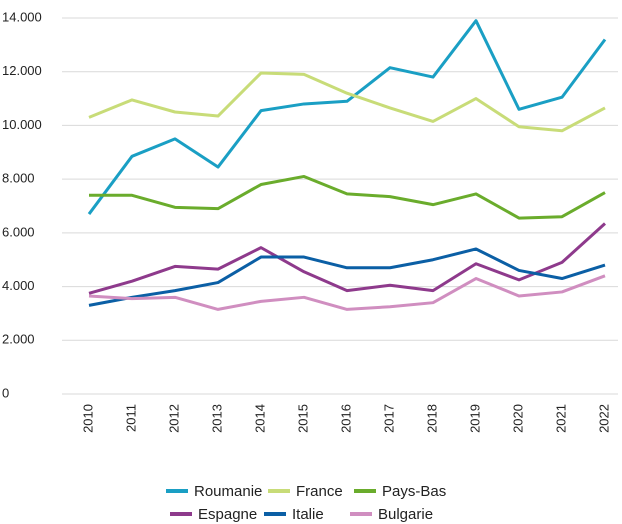  Describe the element at coordinates (302, 418) in the screenshot. I see `x-tick-label: 2015` at that location.